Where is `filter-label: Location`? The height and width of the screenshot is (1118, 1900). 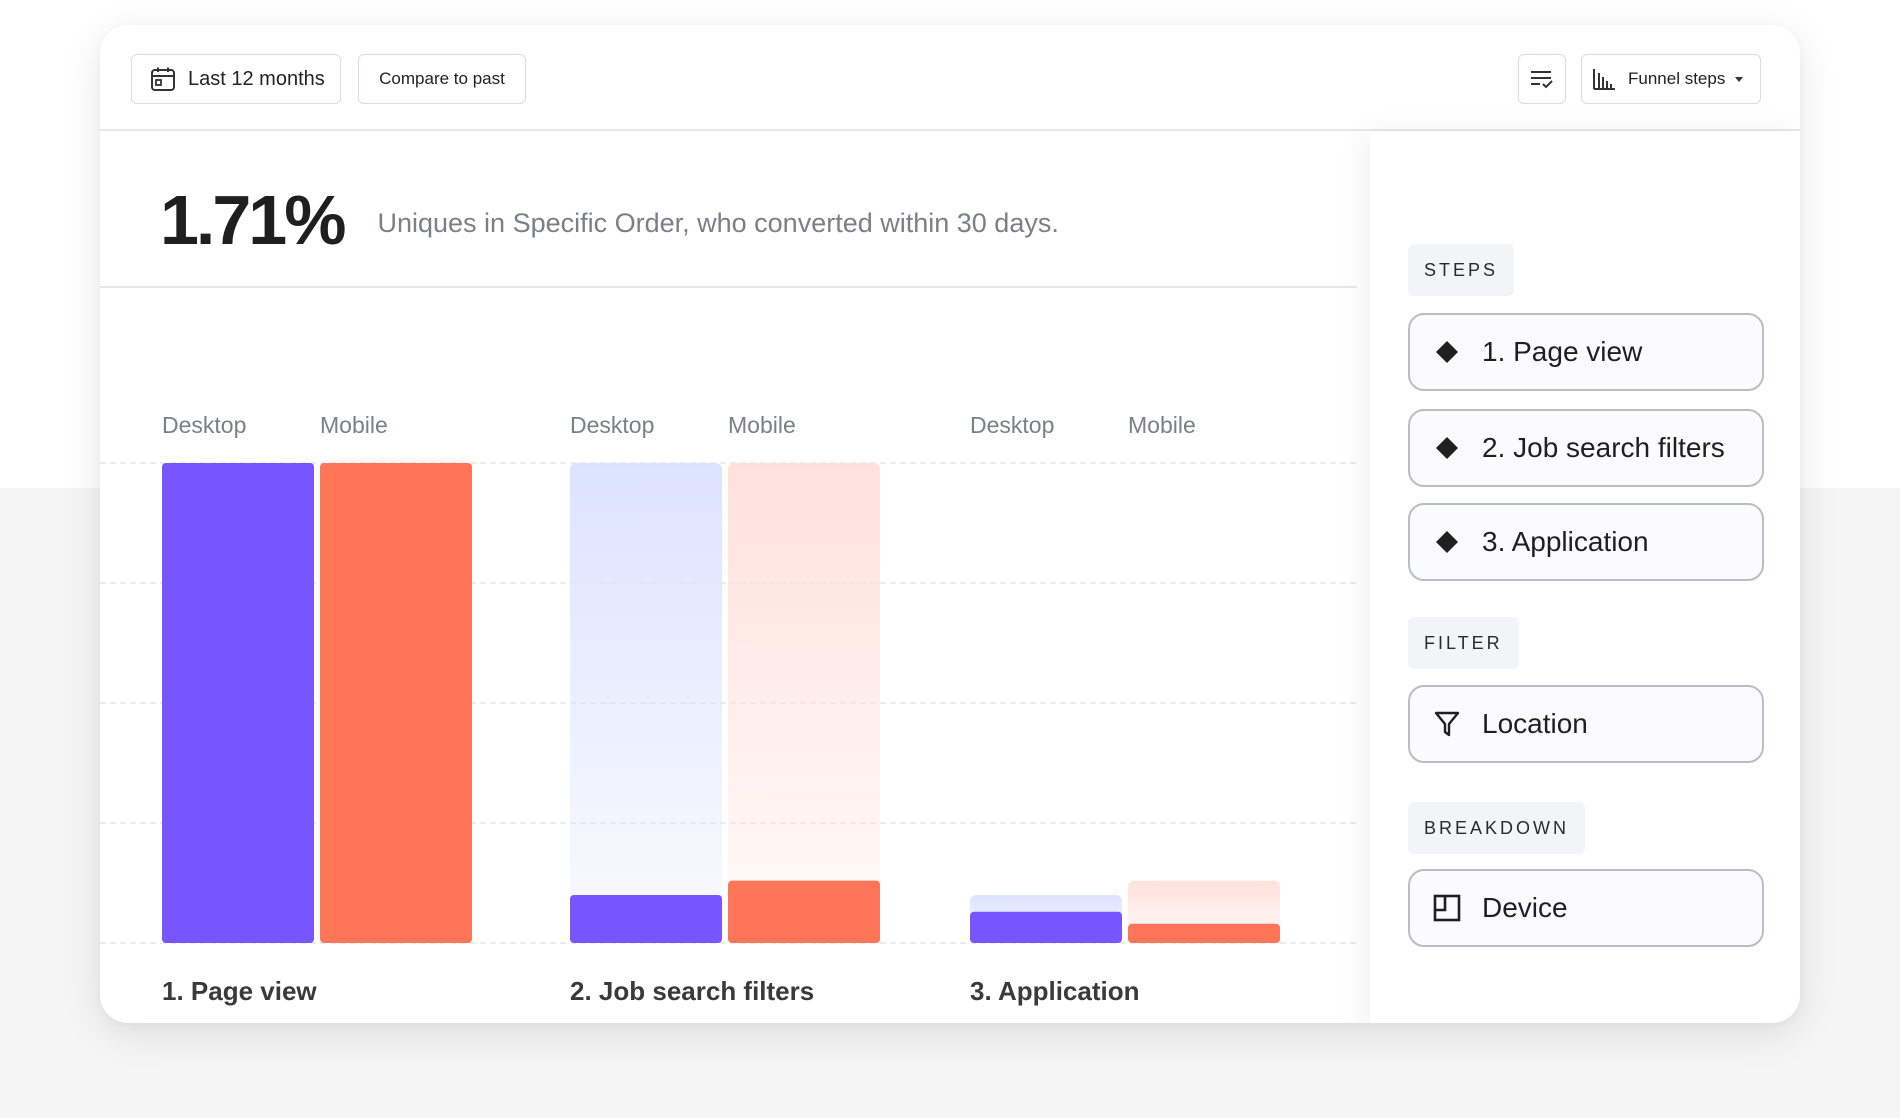
filter-label: Location is located at coordinates (1535, 723).